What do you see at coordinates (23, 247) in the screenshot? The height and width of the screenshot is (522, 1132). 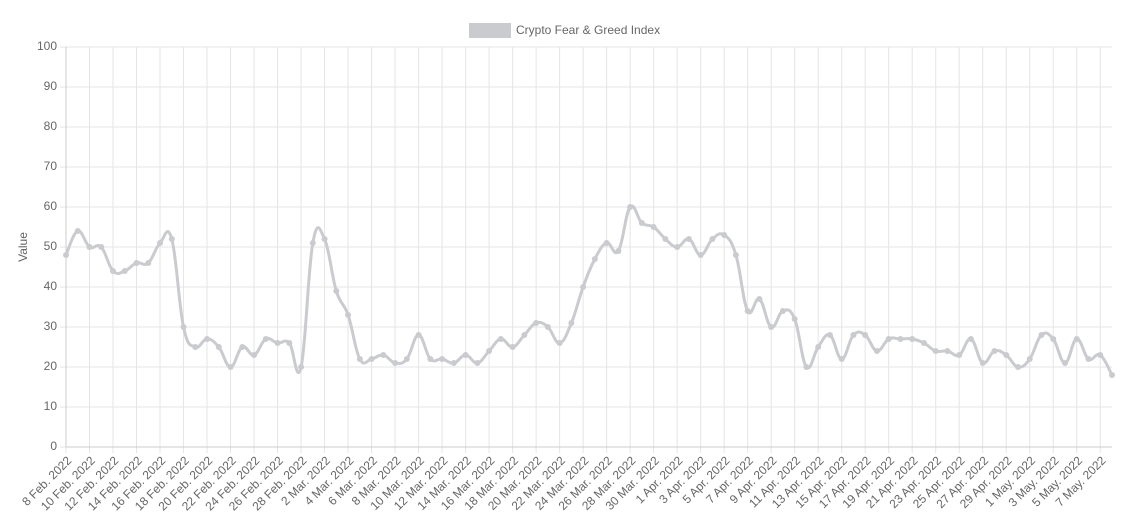 I see `y-axis-title: Value` at bounding box center [23, 247].